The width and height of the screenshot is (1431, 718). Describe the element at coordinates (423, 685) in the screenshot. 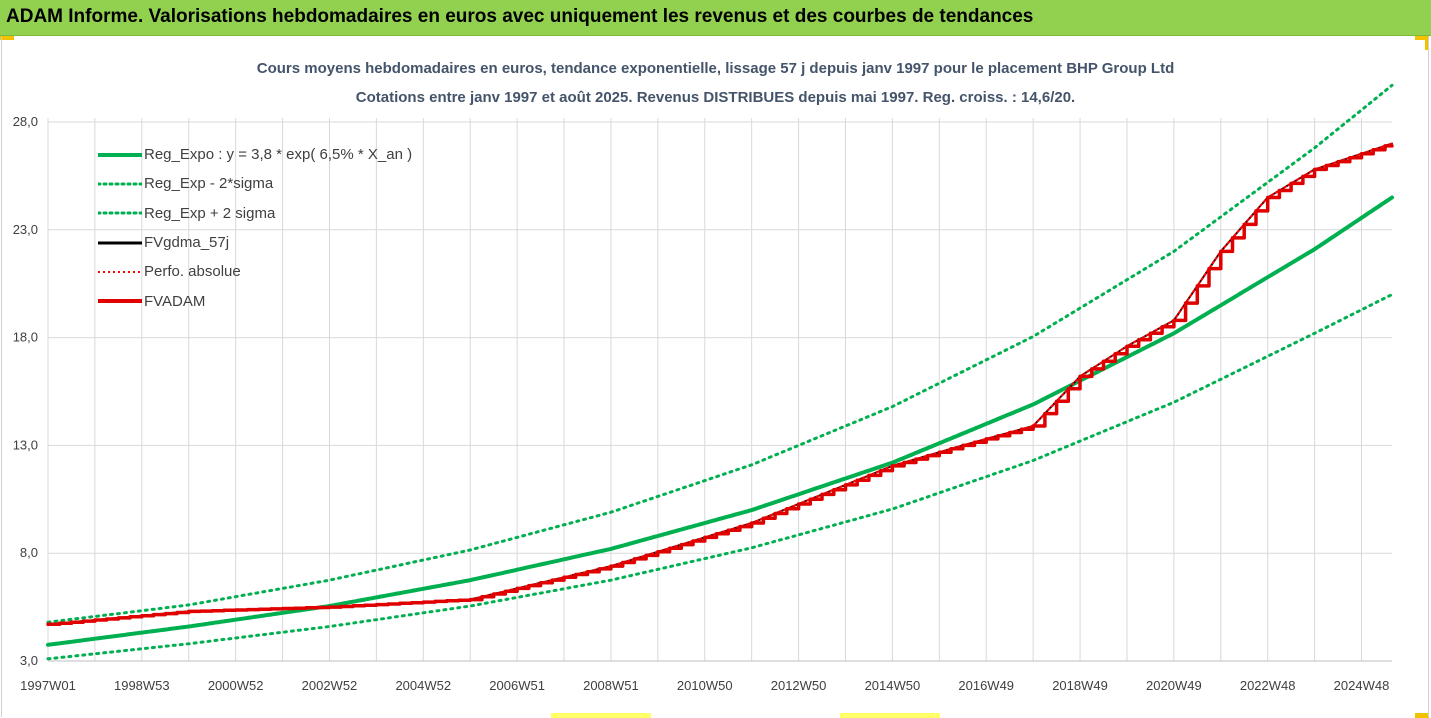

I see `x-tick-label: 2004W52` at that location.